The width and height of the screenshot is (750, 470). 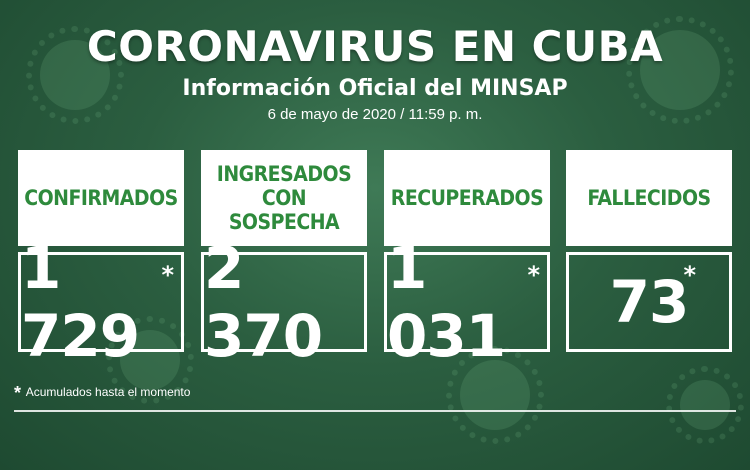 I want to click on card-label: RECUPERADOS, so click(x=467, y=198).